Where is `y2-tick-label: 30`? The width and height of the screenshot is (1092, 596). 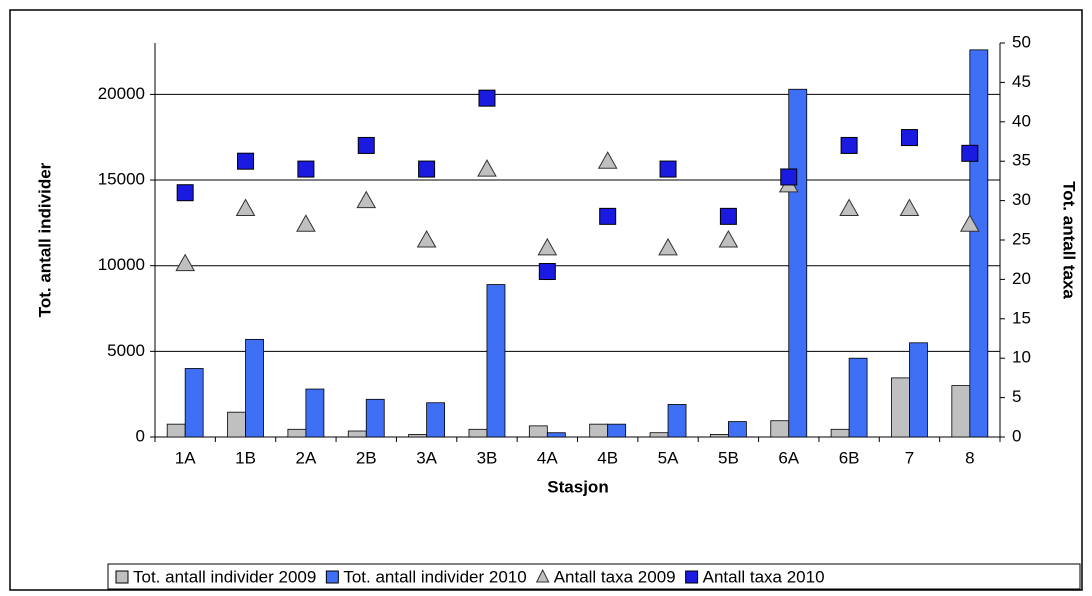 y2-tick-label: 30 is located at coordinates (1021, 199).